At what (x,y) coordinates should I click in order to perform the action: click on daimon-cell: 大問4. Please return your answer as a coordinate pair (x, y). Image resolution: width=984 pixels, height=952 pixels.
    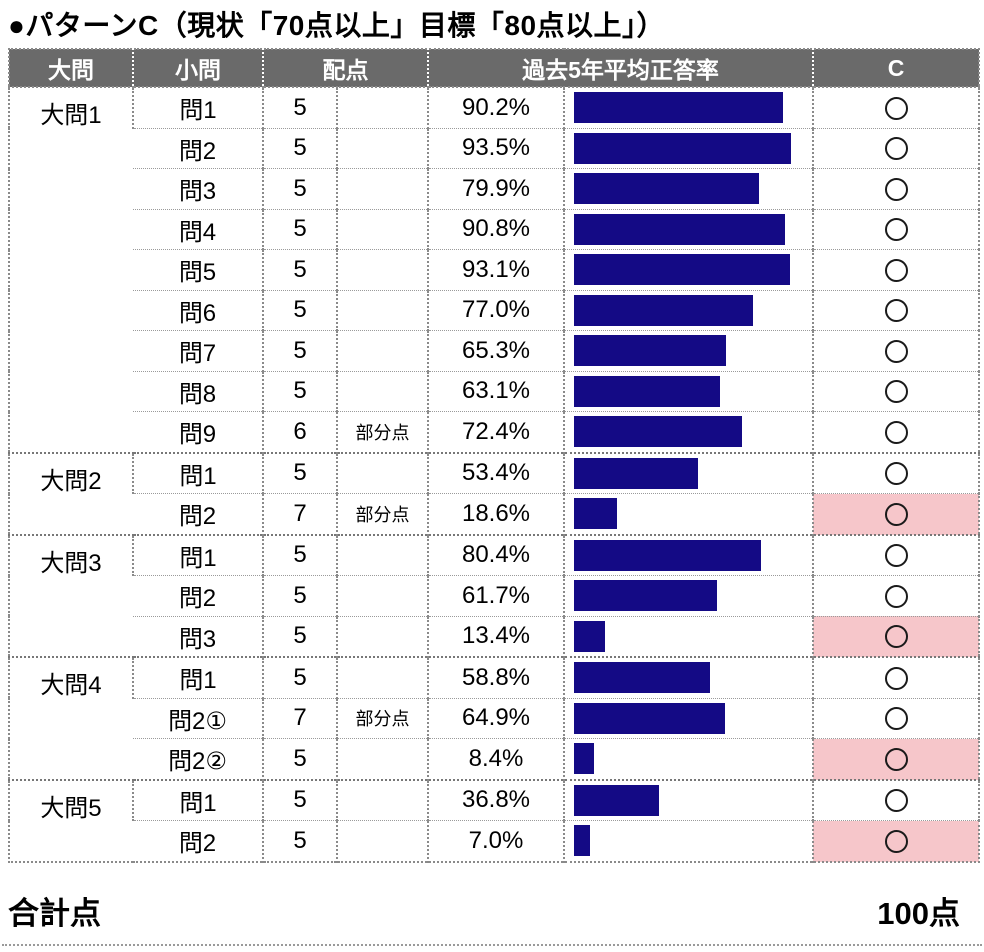
    Looking at the image, I should click on (71, 718).